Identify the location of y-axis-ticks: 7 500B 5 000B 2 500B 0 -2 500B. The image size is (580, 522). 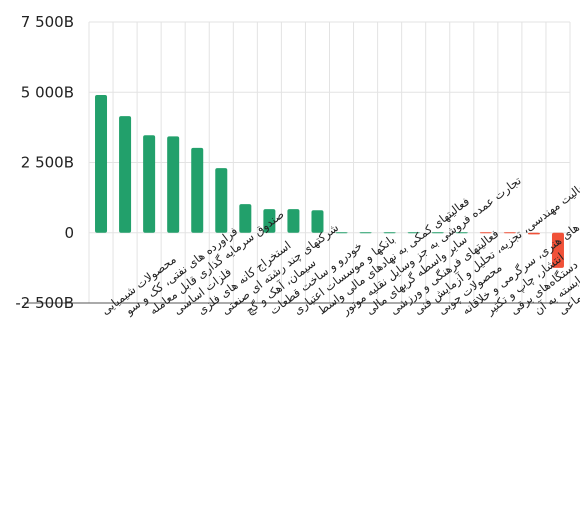
(44, 162).